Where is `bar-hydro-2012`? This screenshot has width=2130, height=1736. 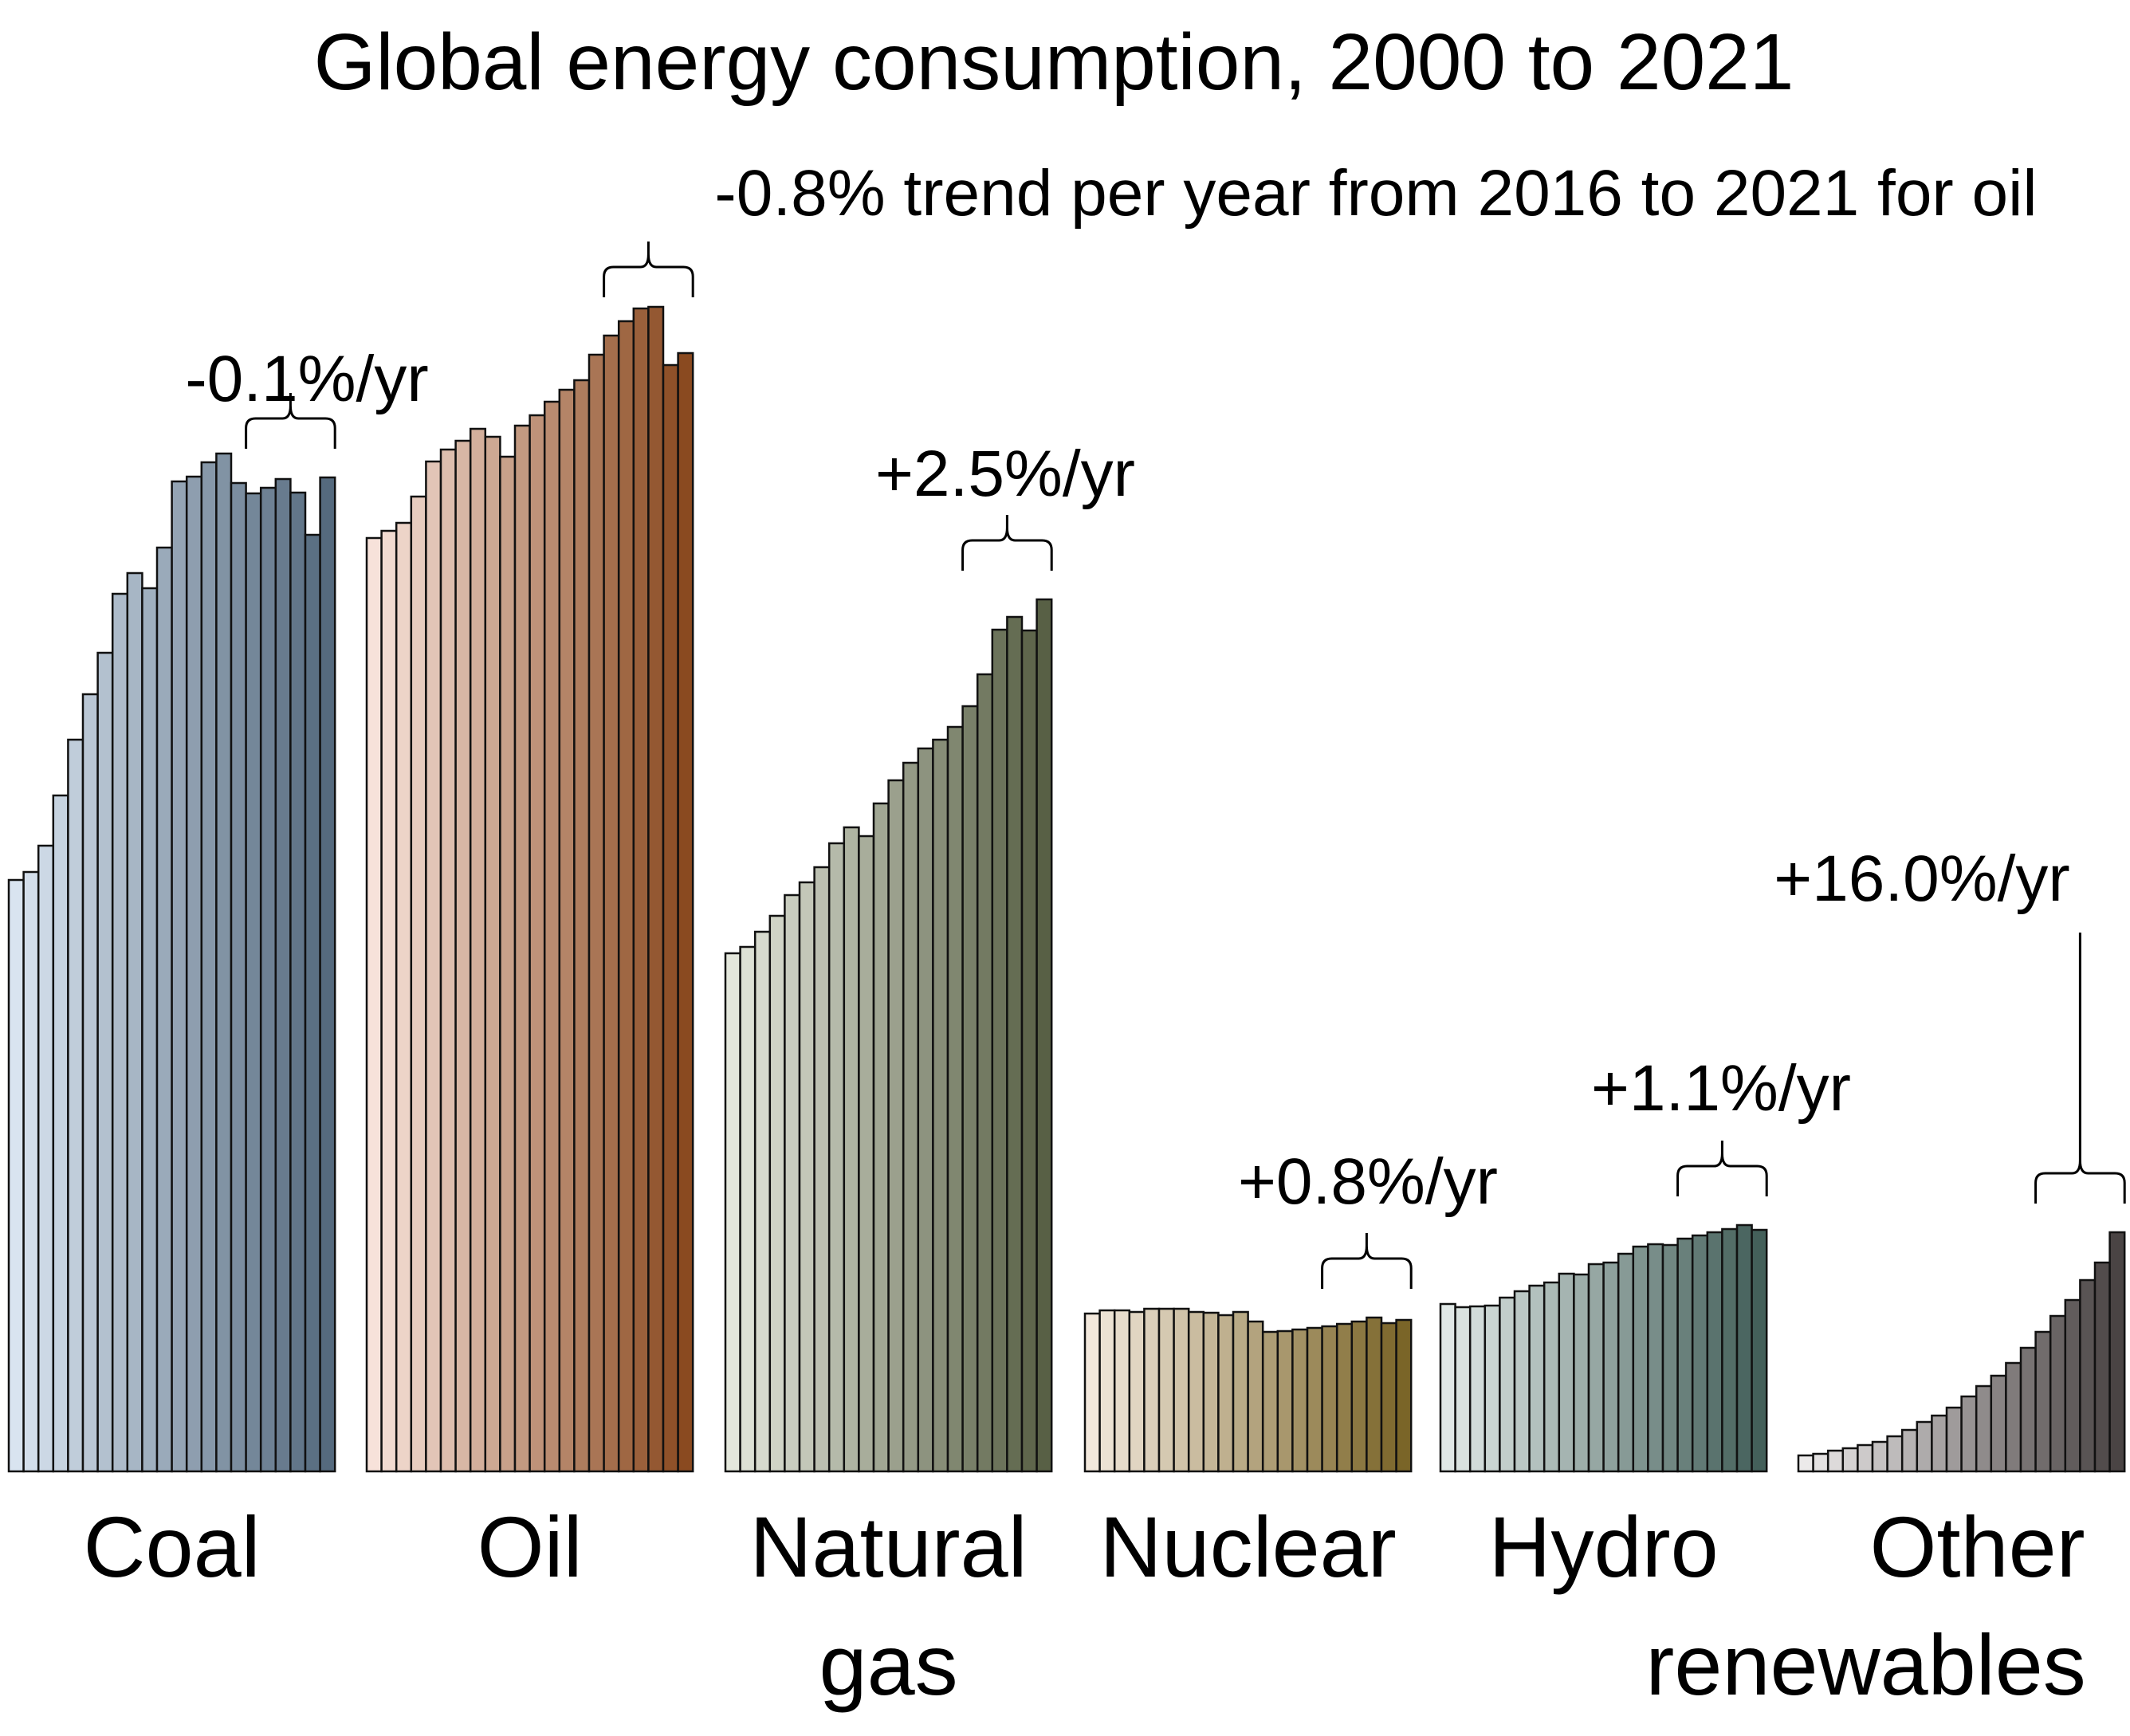 bar-hydro-2012 is located at coordinates (1626, 1363).